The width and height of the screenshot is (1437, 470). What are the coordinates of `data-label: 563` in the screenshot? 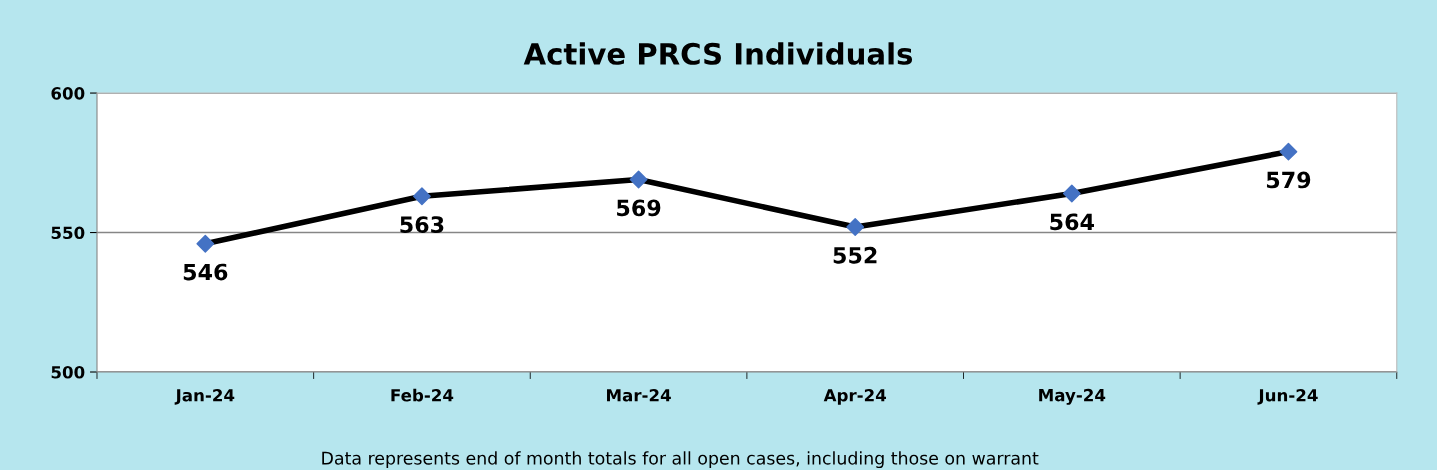 It's located at (422, 224).